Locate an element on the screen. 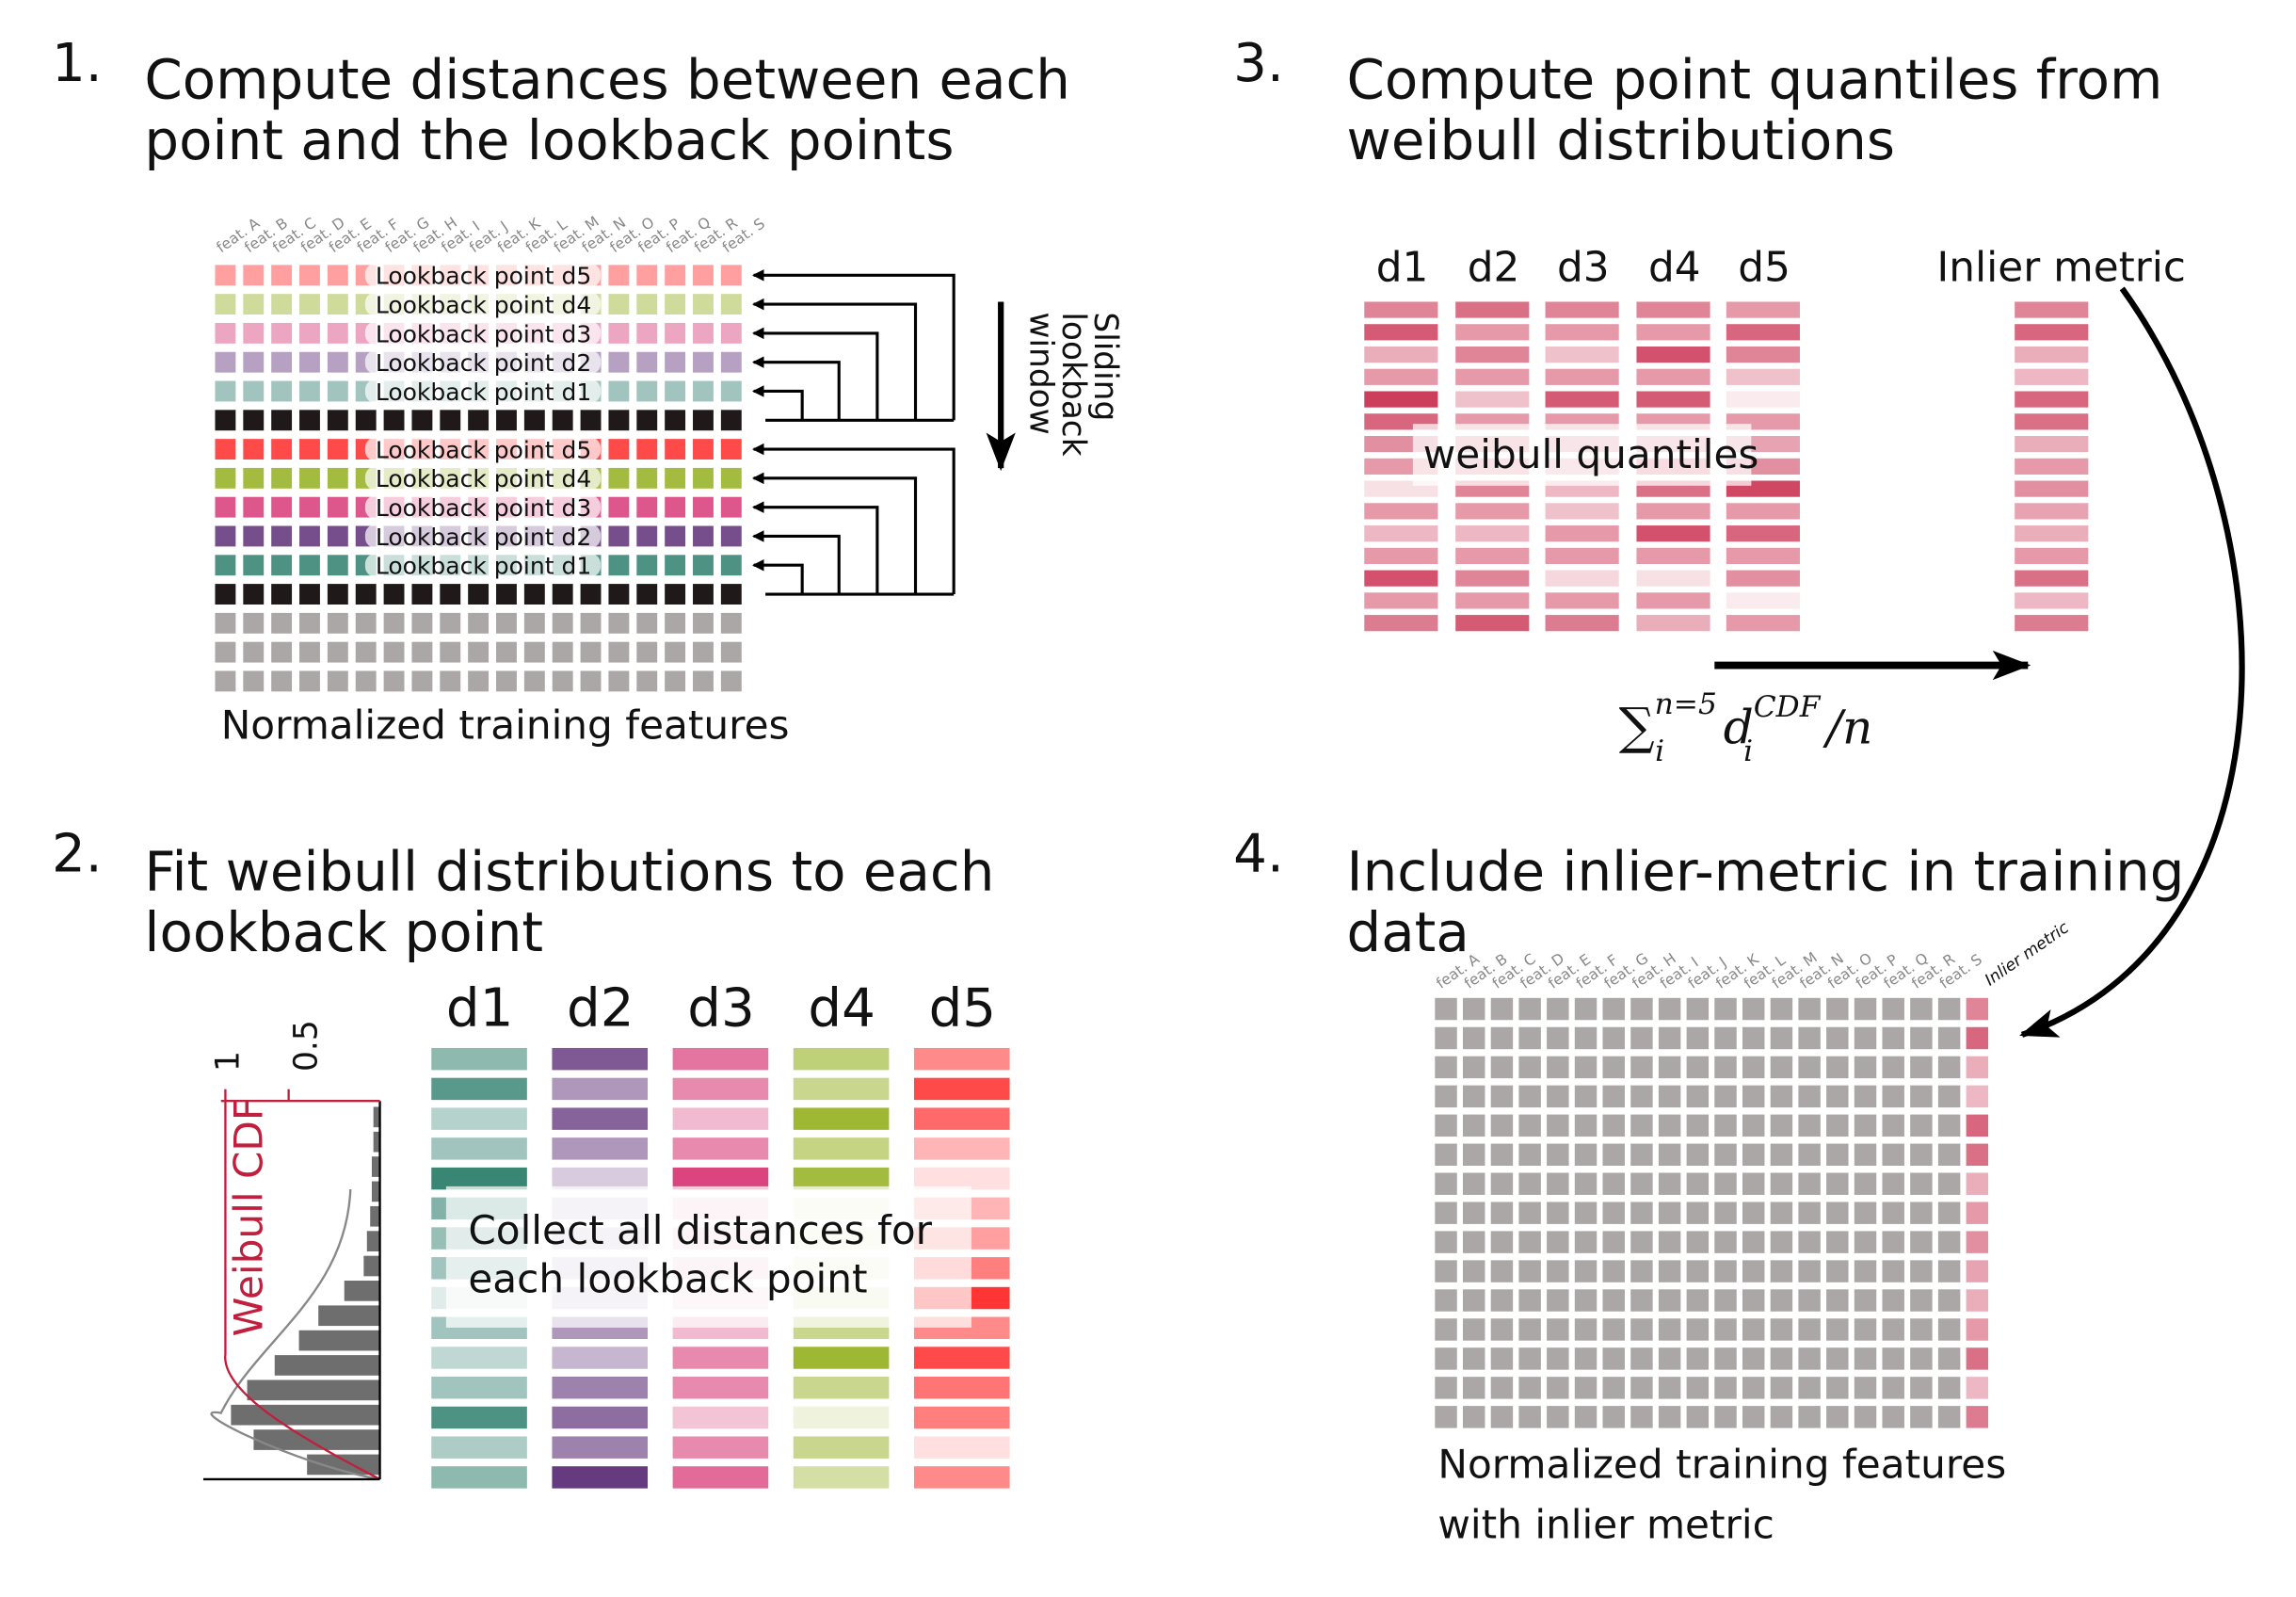 Image resolution: width=2296 pixels, height=1597 pixels. lookback-arrow is located at coordinates (815, 374).